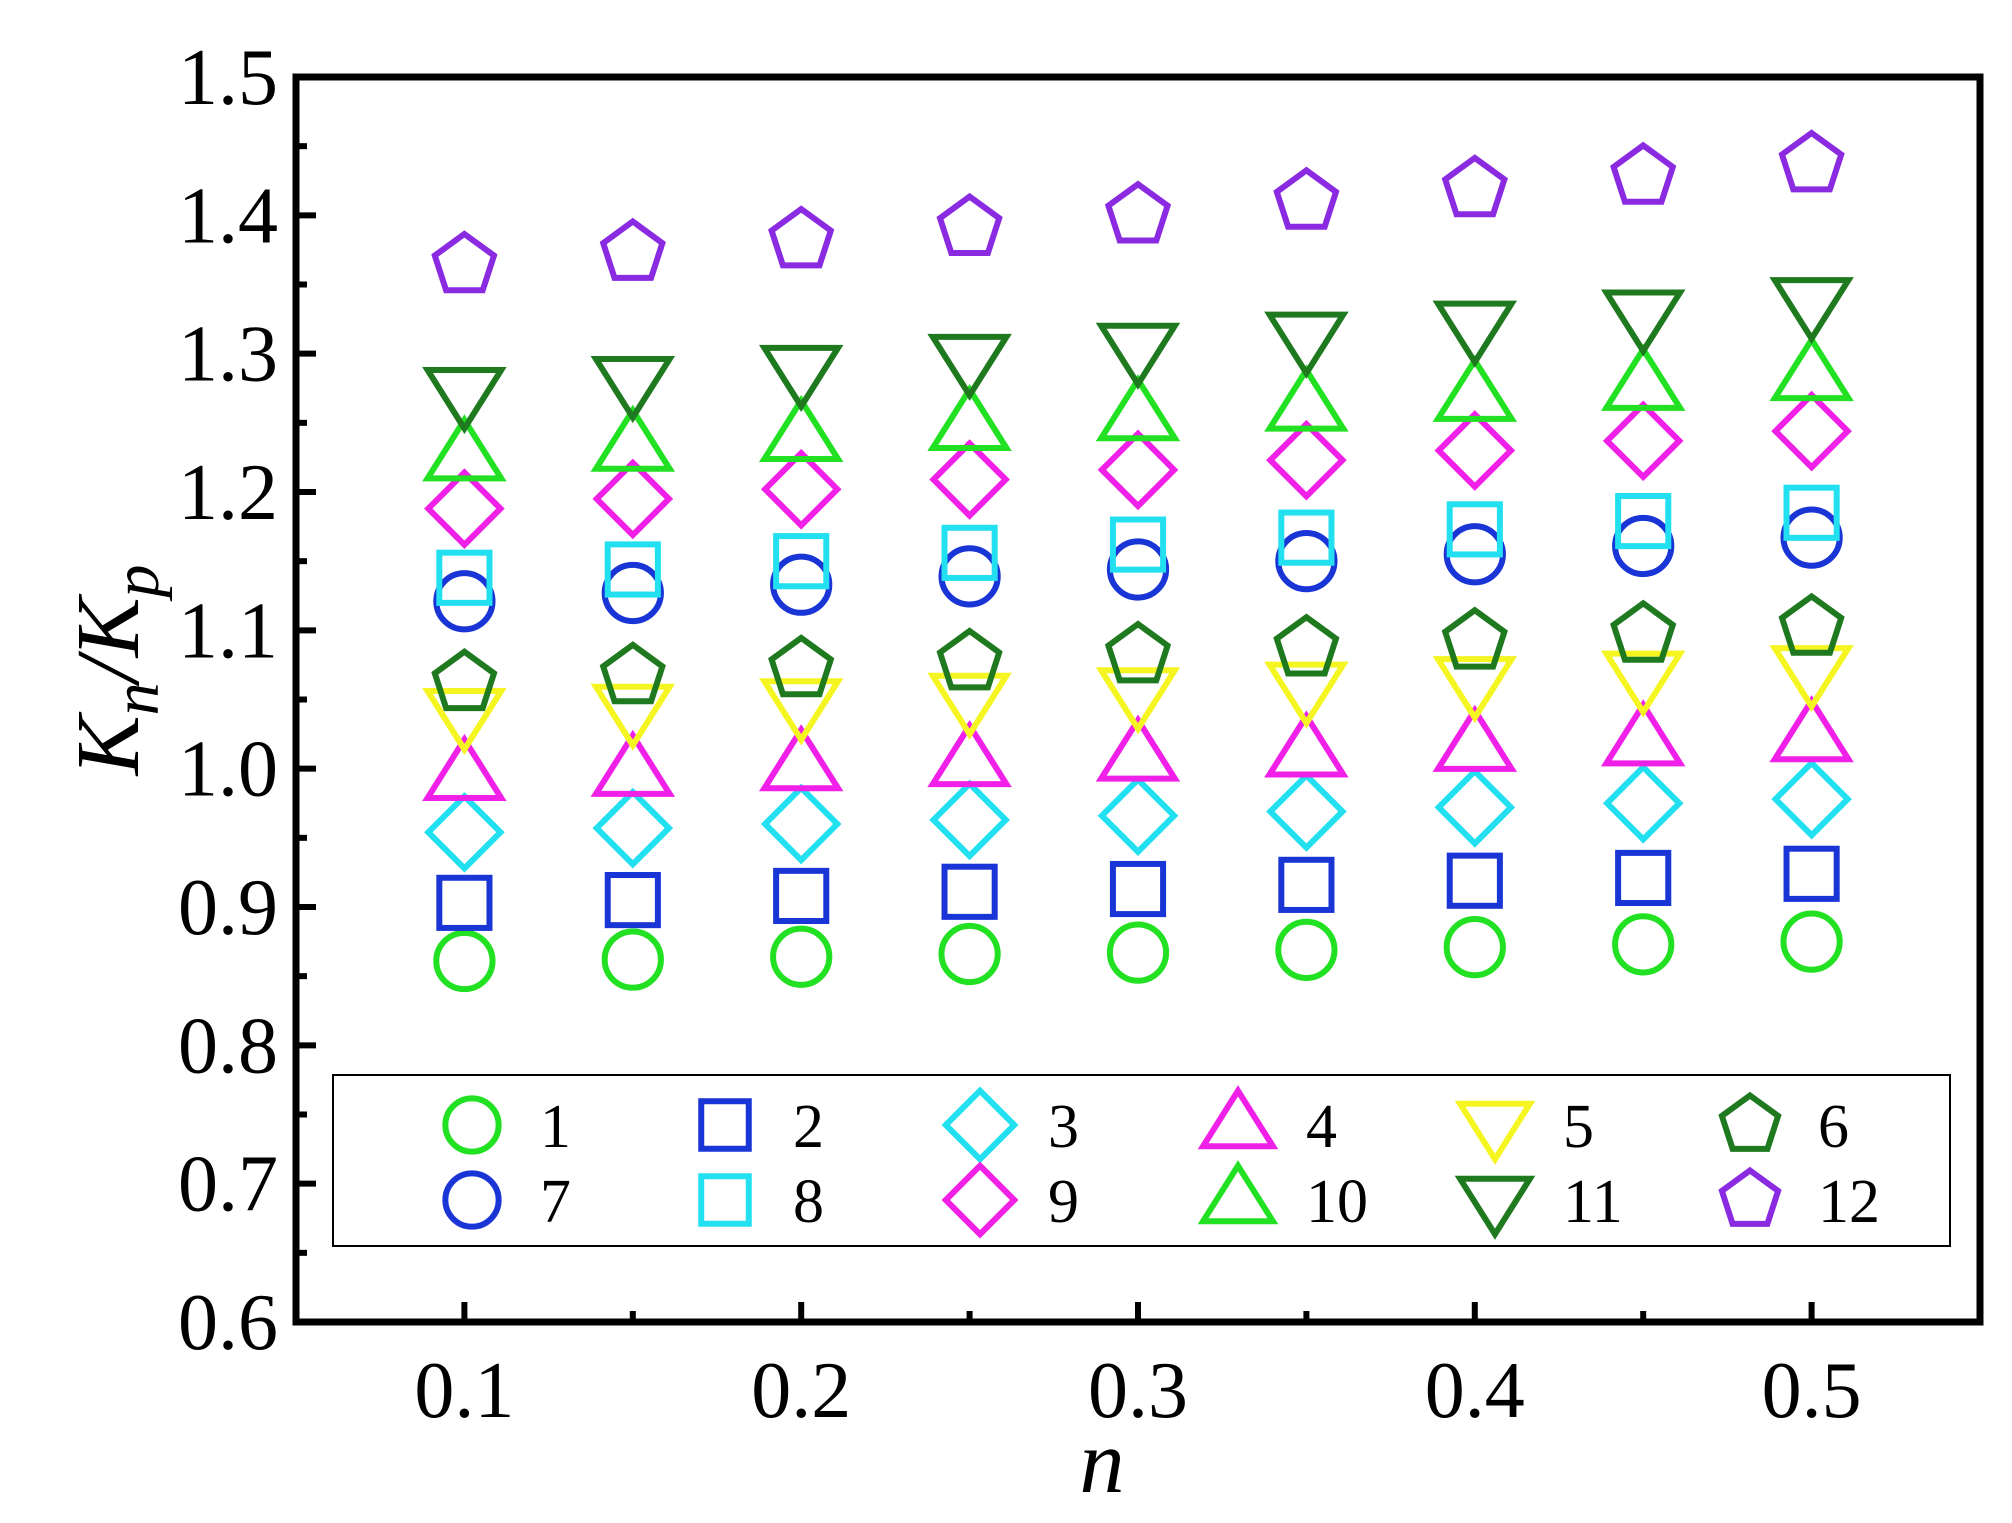 The image size is (2012, 1523). I want to click on y-tick-label: 0.6, so click(228, 1323).